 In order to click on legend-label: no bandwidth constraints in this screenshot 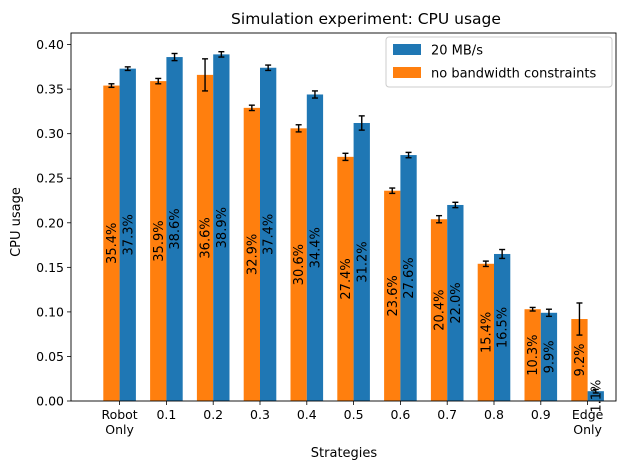, I will do `click(513, 74)`.